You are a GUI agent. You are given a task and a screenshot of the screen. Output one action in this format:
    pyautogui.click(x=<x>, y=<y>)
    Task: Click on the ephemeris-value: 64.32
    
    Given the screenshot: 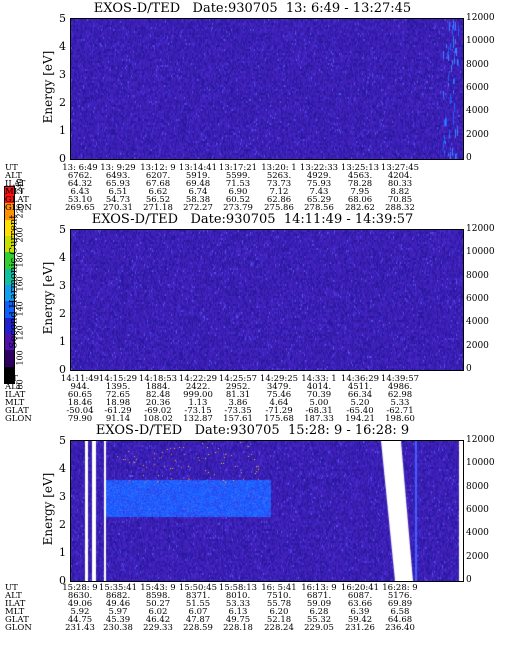 What is the action you would take?
    pyautogui.click(x=80, y=184)
    